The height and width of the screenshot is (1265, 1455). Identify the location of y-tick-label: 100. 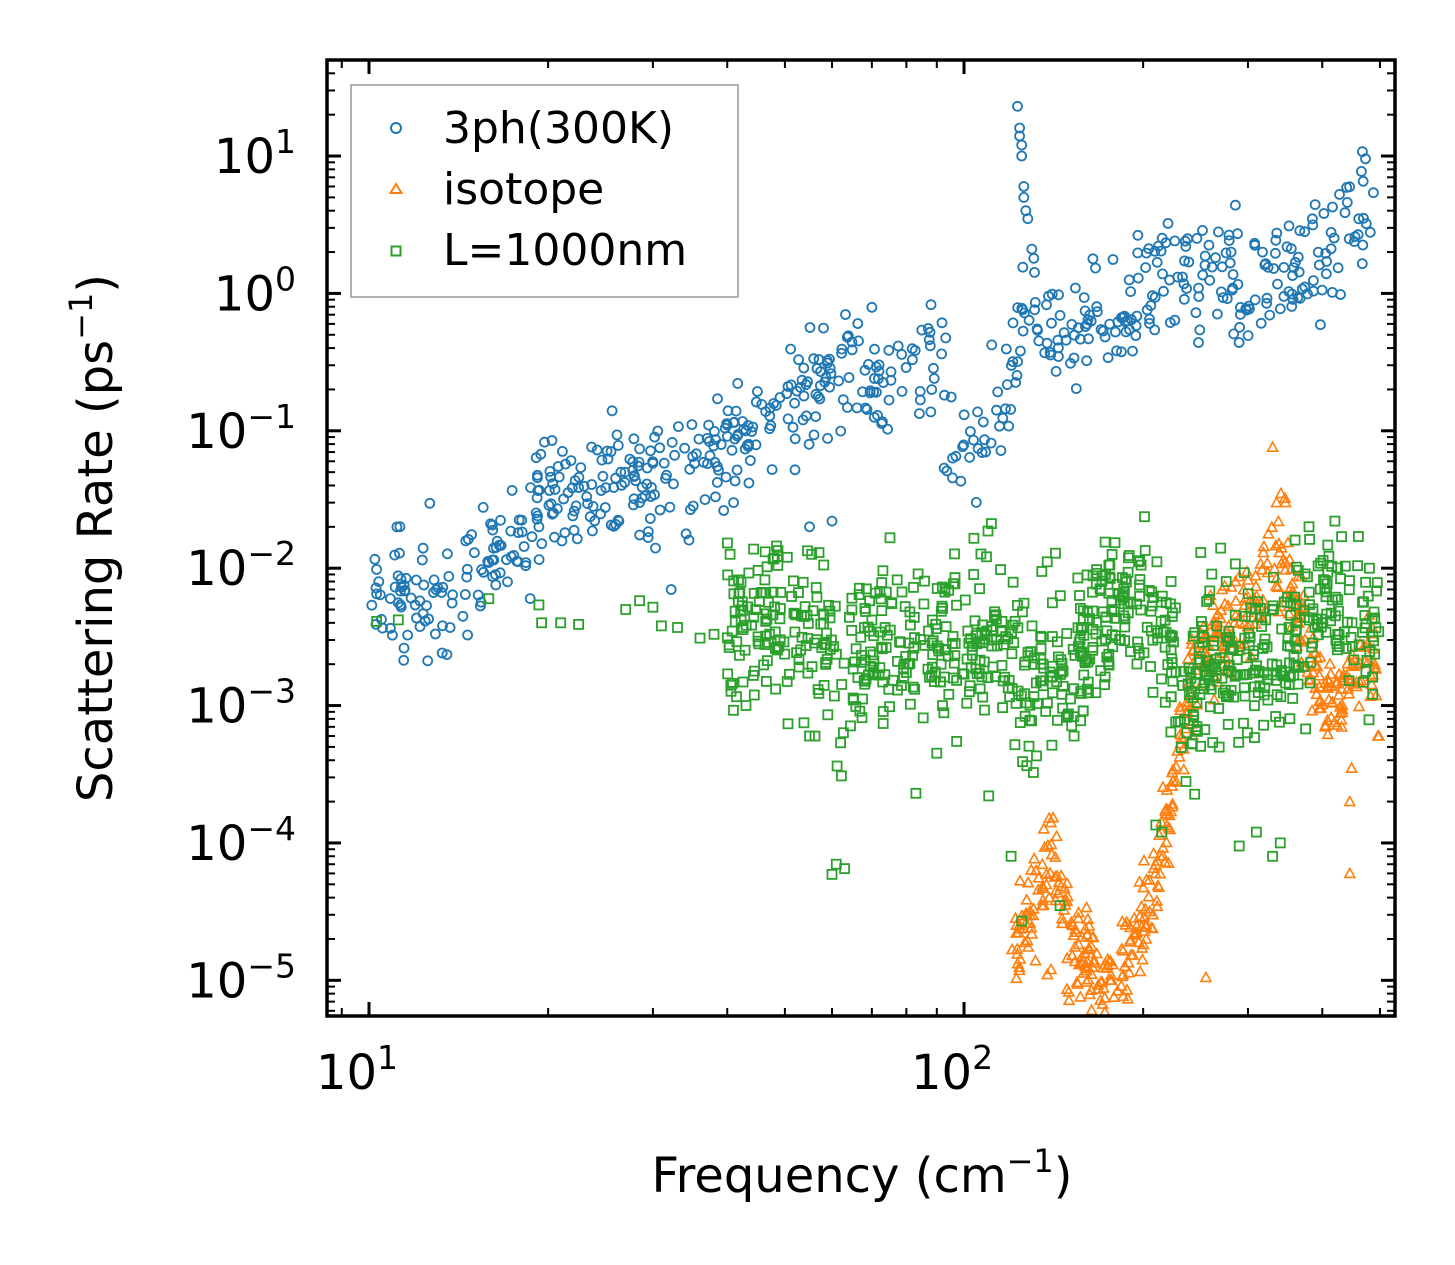
(255, 290).